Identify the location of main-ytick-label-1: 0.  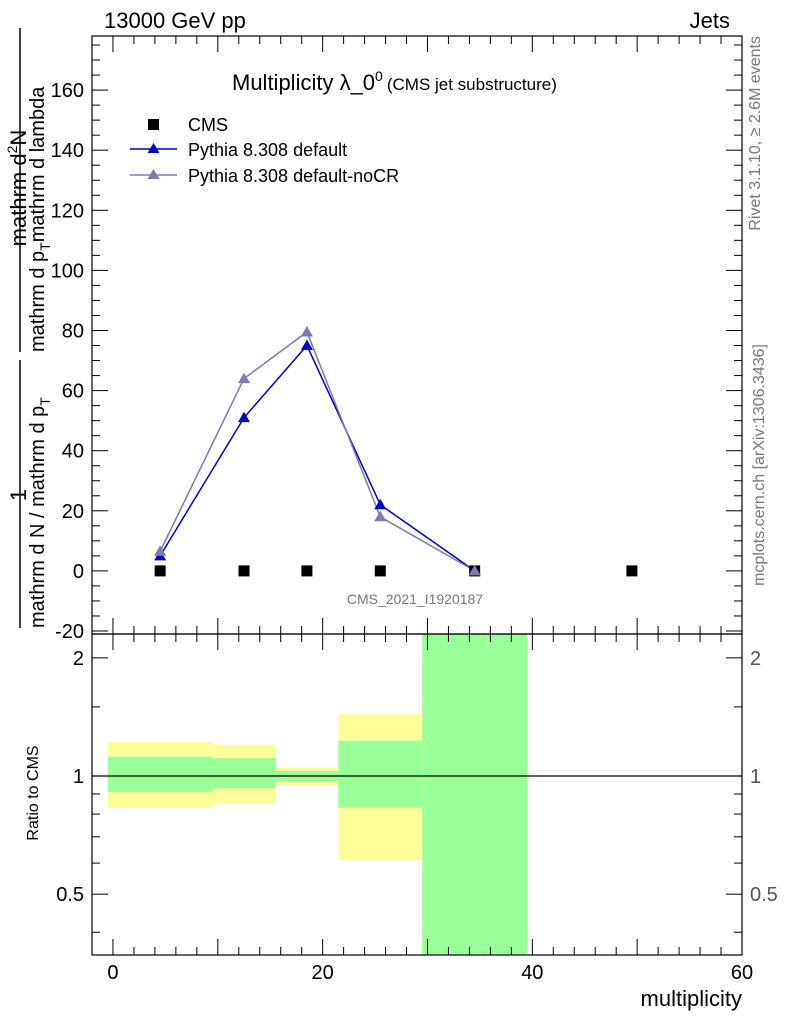
(78, 572).